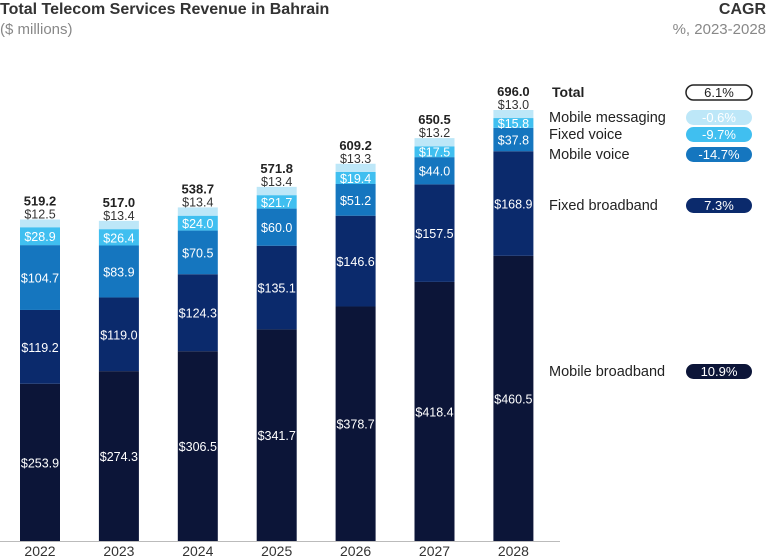  Describe the element at coordinates (513, 551) in the screenshot. I see `x-tick-label: 2028` at that location.